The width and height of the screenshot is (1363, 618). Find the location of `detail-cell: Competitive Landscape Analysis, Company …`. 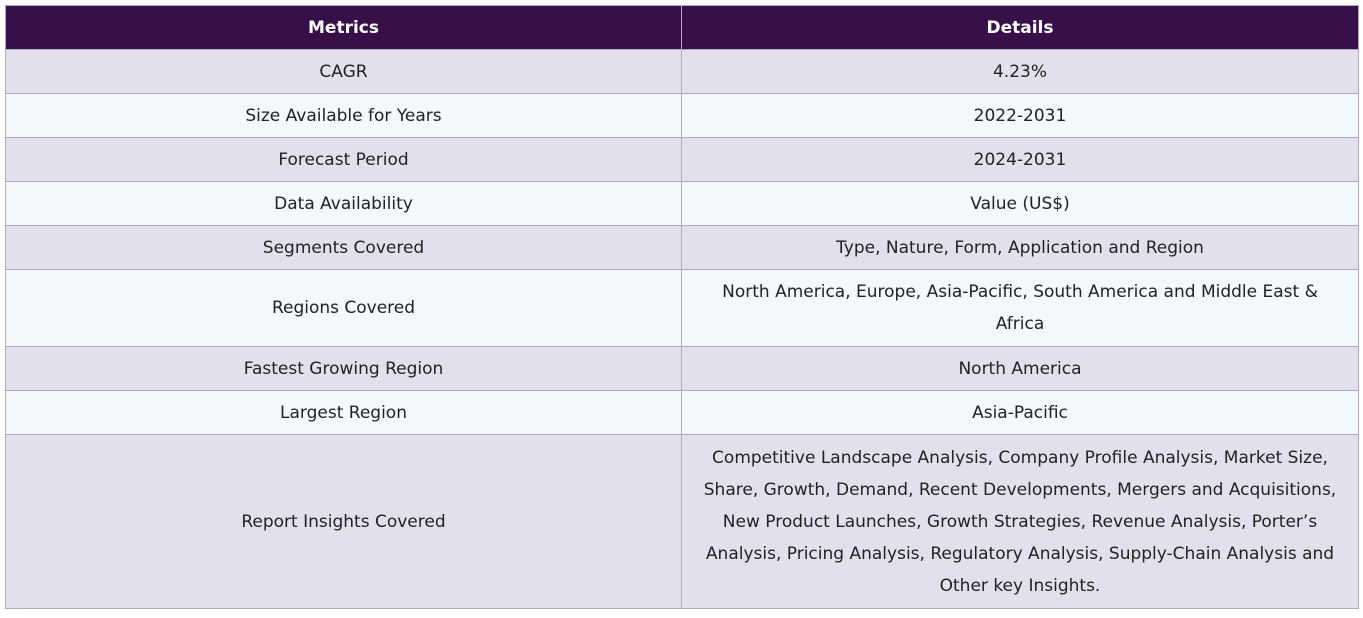

detail-cell: Competitive Landscape Analysis, Company … is located at coordinates (1020, 521).